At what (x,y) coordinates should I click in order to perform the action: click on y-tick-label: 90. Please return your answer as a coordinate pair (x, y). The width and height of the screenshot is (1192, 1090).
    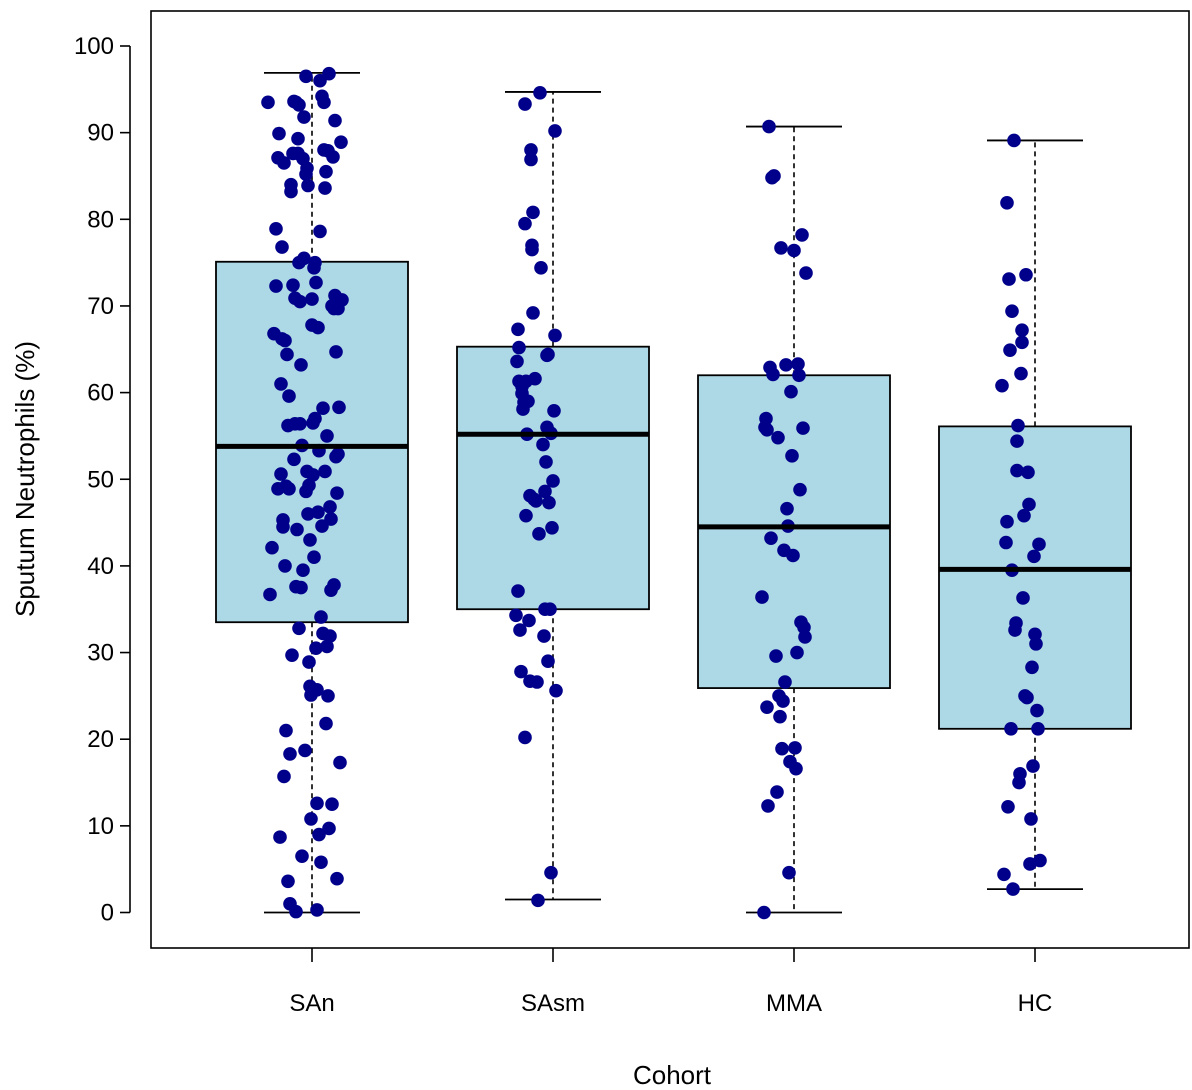
    Looking at the image, I should click on (100, 133).